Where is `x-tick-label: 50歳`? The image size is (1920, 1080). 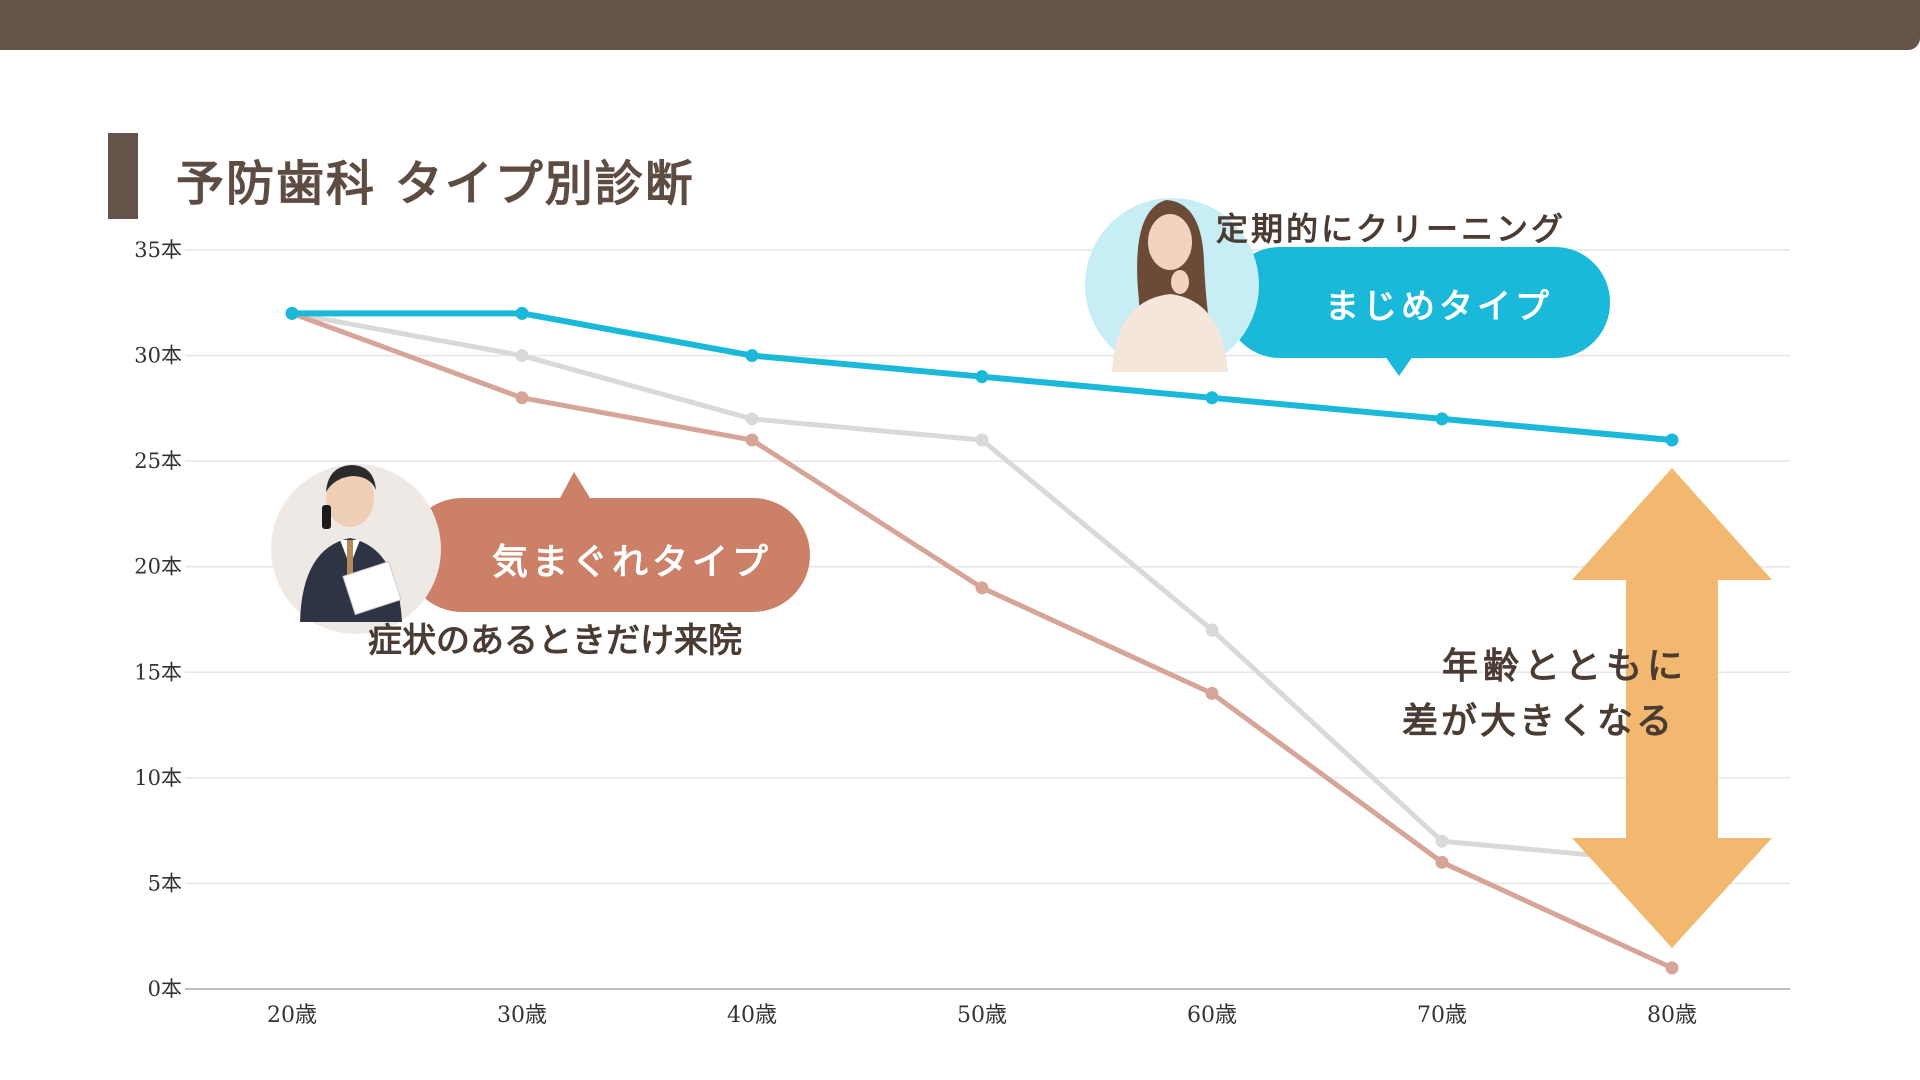
x-tick-label: 50歳 is located at coordinates (982, 1015).